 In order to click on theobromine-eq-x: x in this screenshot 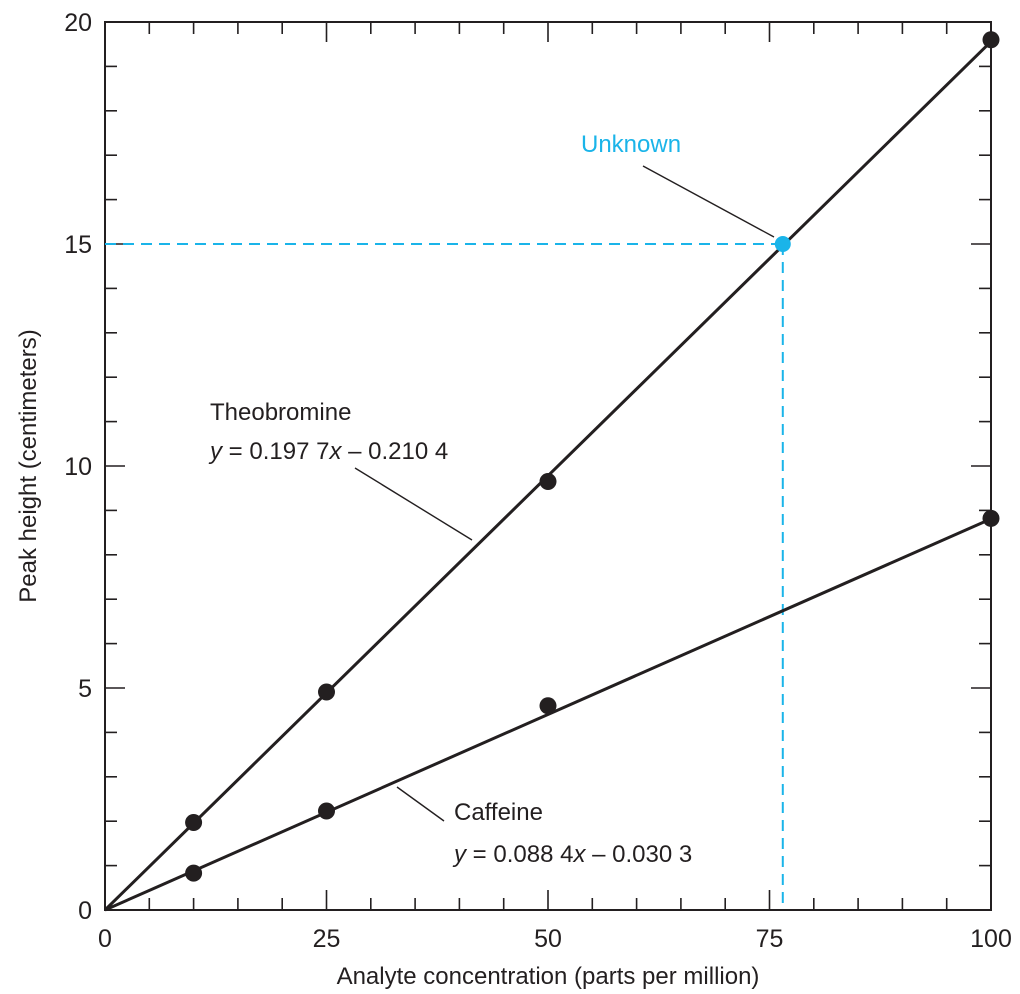, I will do `click(335, 451)`.